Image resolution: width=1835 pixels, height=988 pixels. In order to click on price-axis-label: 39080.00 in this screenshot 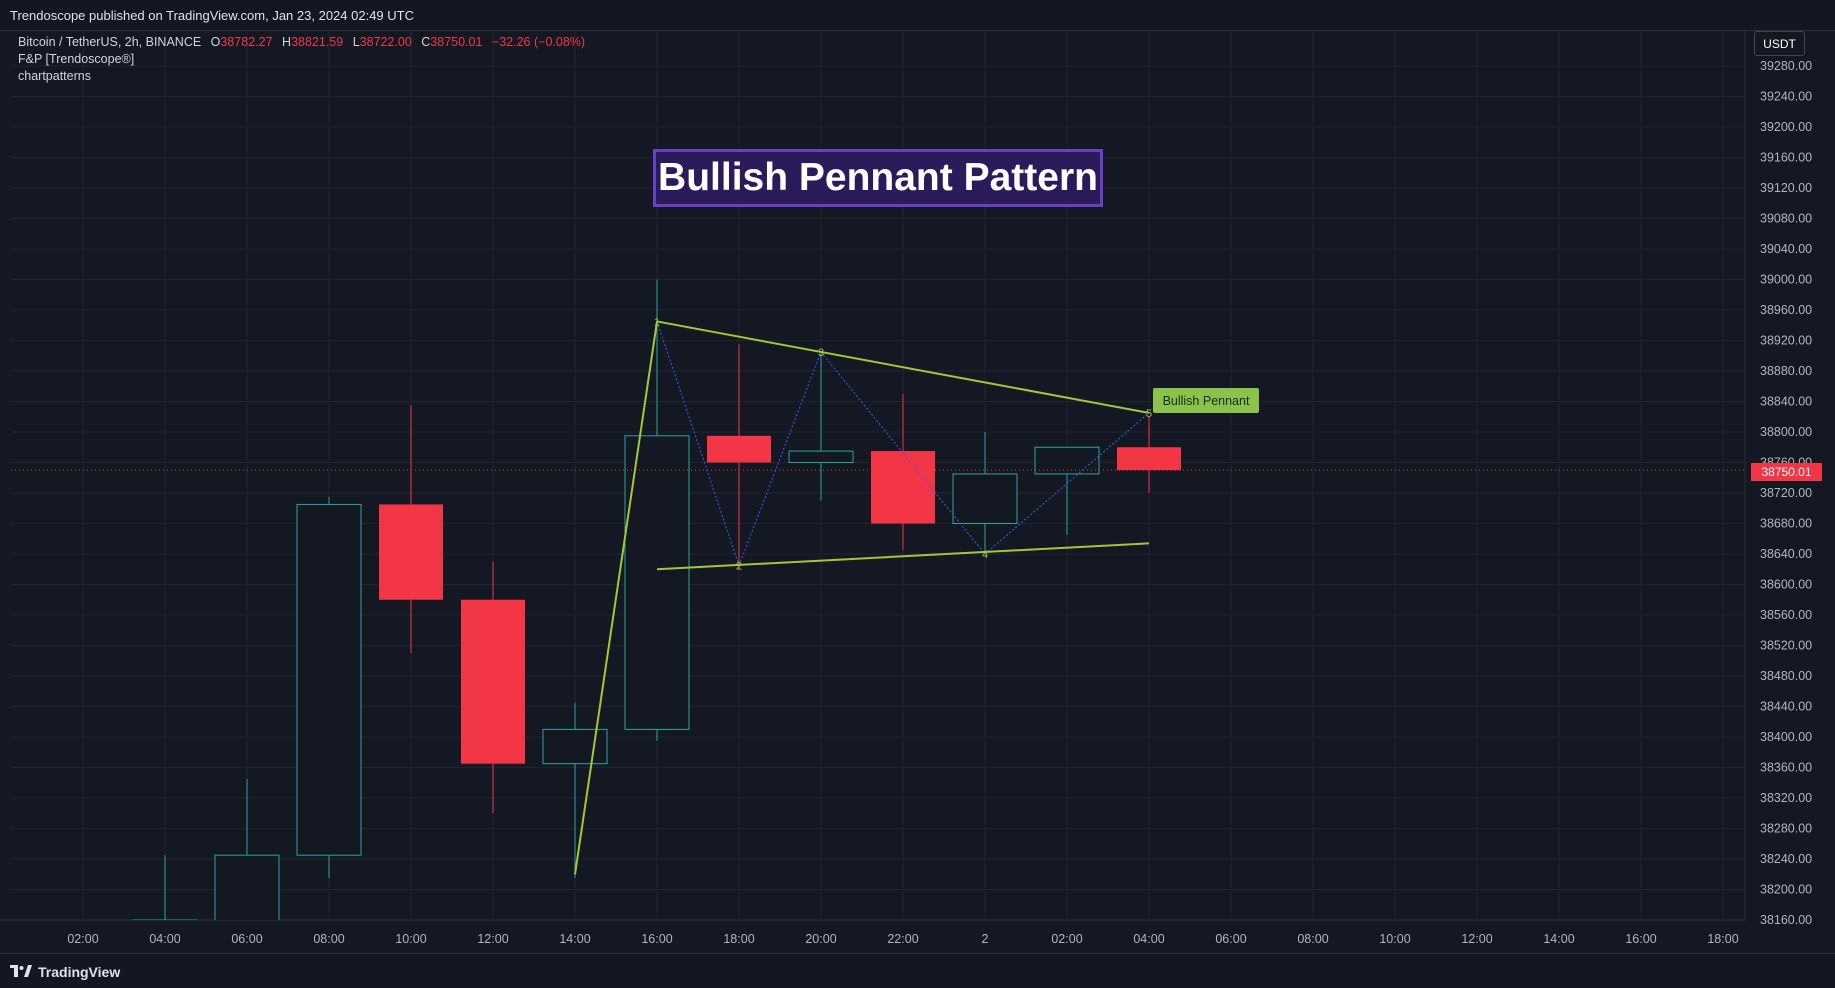, I will do `click(1786, 219)`.